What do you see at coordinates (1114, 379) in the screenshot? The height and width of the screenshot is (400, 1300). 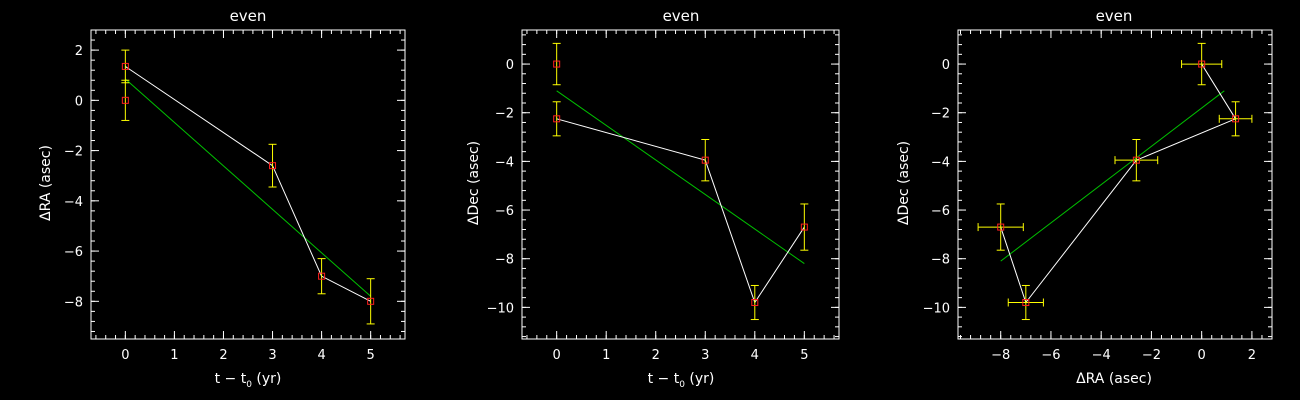 I see `x-axis-label: ΔRA (asec)` at bounding box center [1114, 379].